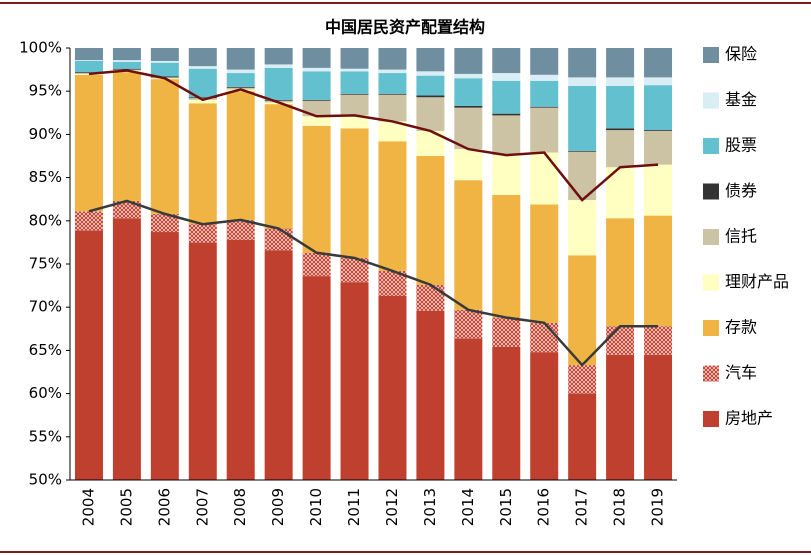  I want to click on y-tick-label: 90%, so click(45, 134).